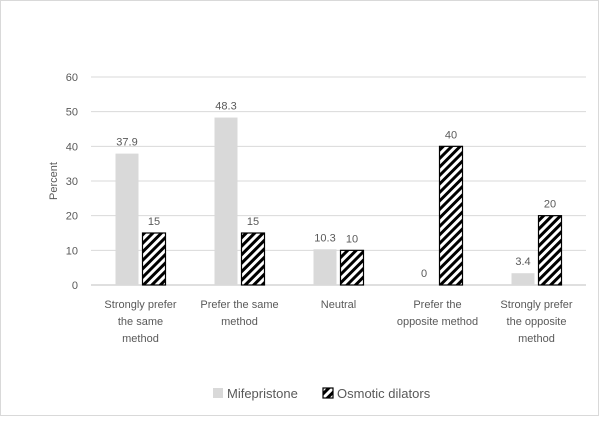 The height and width of the screenshot is (422, 599). Describe the element at coordinates (239, 305) in the screenshot. I see `category-label: Prefer the same` at that location.